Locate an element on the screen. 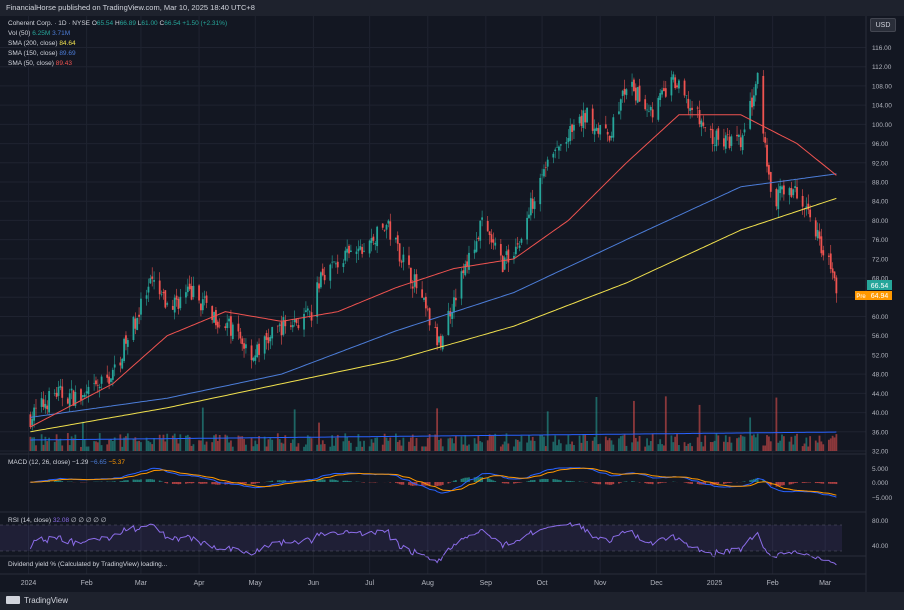 The height and width of the screenshot is (610, 904). macd-legend: MACD (12, 26, close) −1.29 −6.65 −5.37 is located at coordinates (66, 462).